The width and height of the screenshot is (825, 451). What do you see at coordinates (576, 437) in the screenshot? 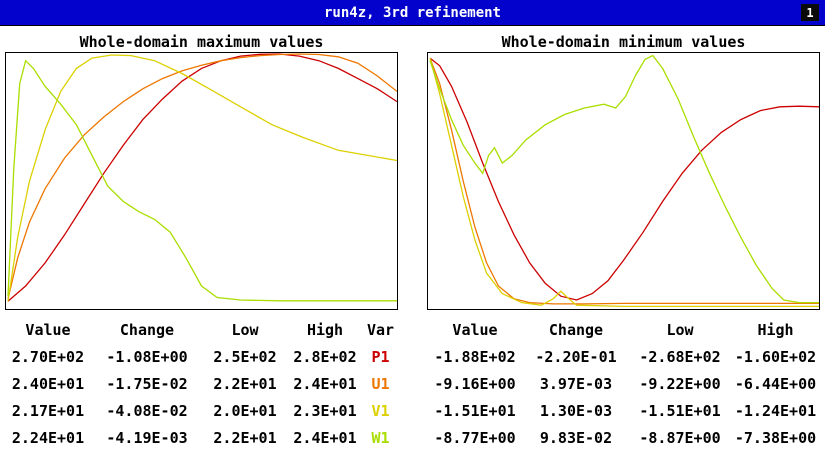
I see `table-cell: 9.83E-02` at bounding box center [576, 437].